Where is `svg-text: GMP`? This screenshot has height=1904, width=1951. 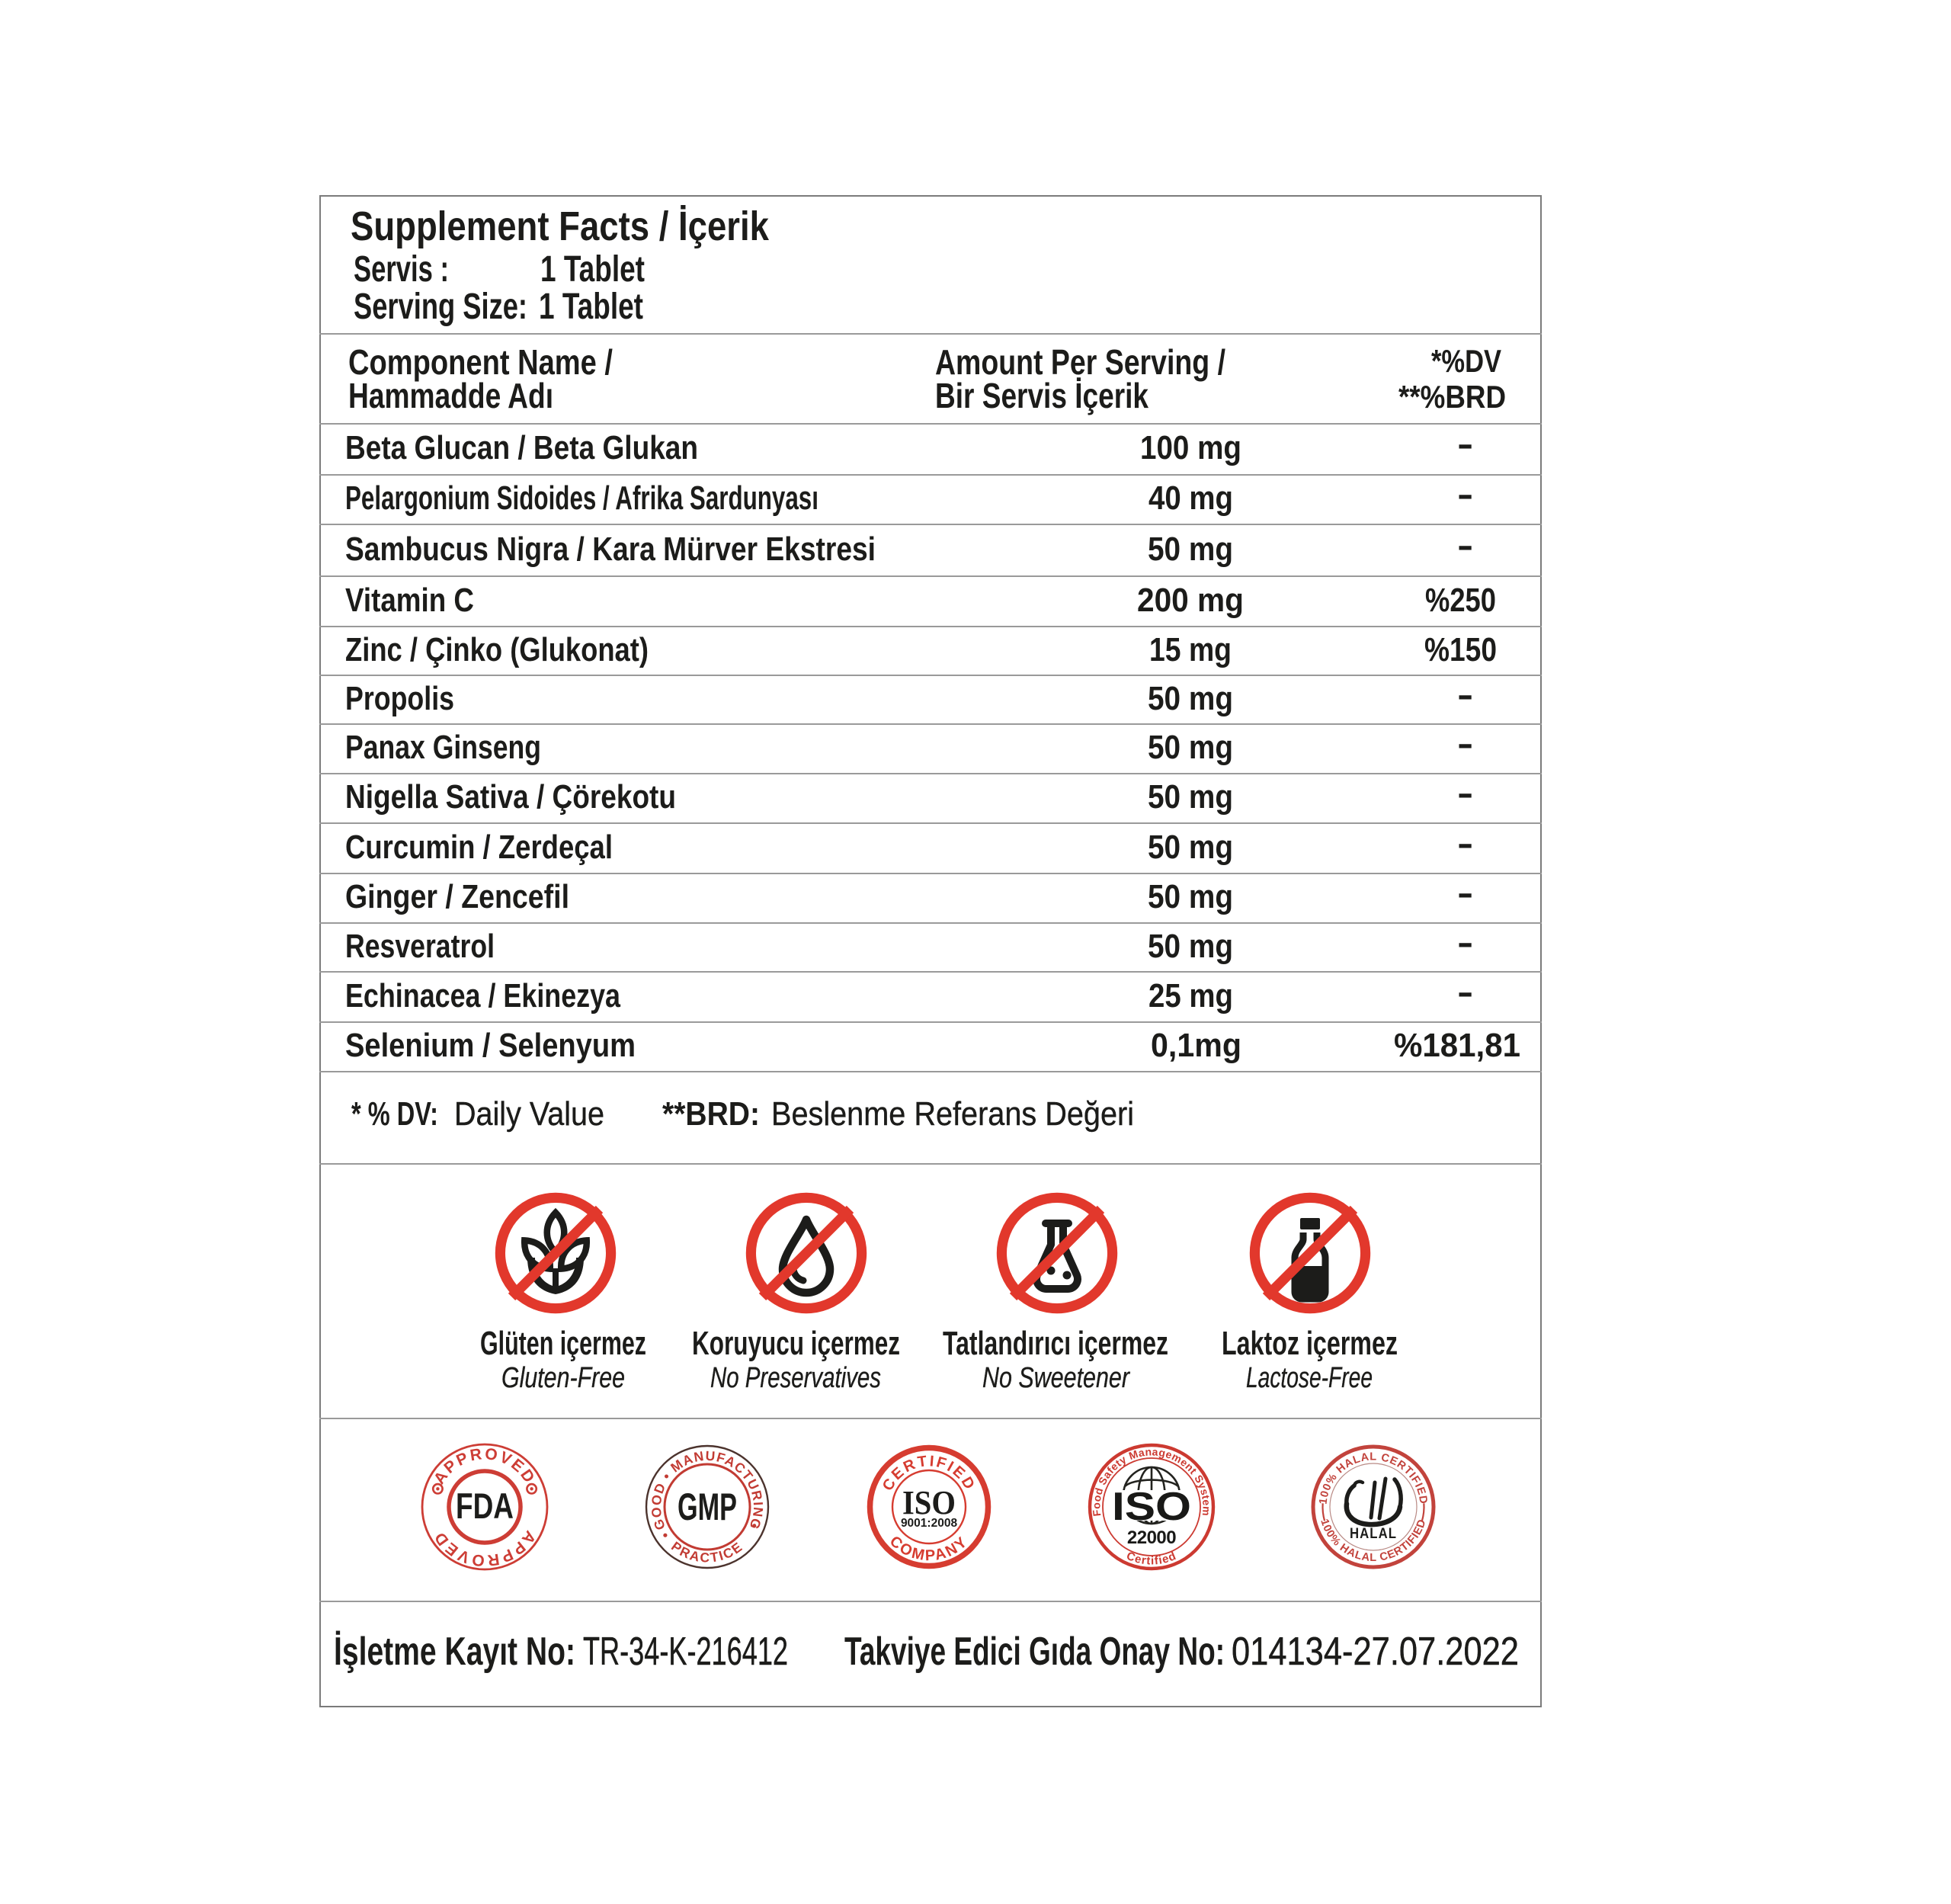
svg-text: GMP is located at coordinates (707, 1507).